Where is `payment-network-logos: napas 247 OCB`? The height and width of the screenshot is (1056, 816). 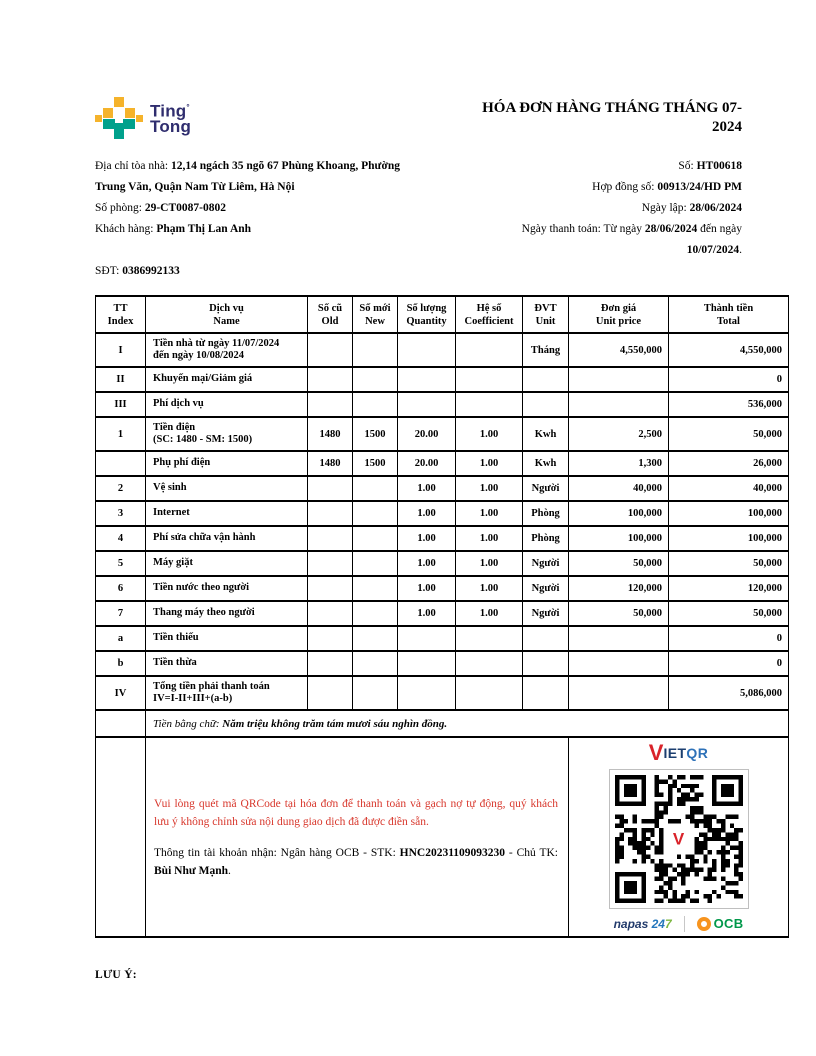
payment-network-logos: napas 247 OCB is located at coordinates (678, 923).